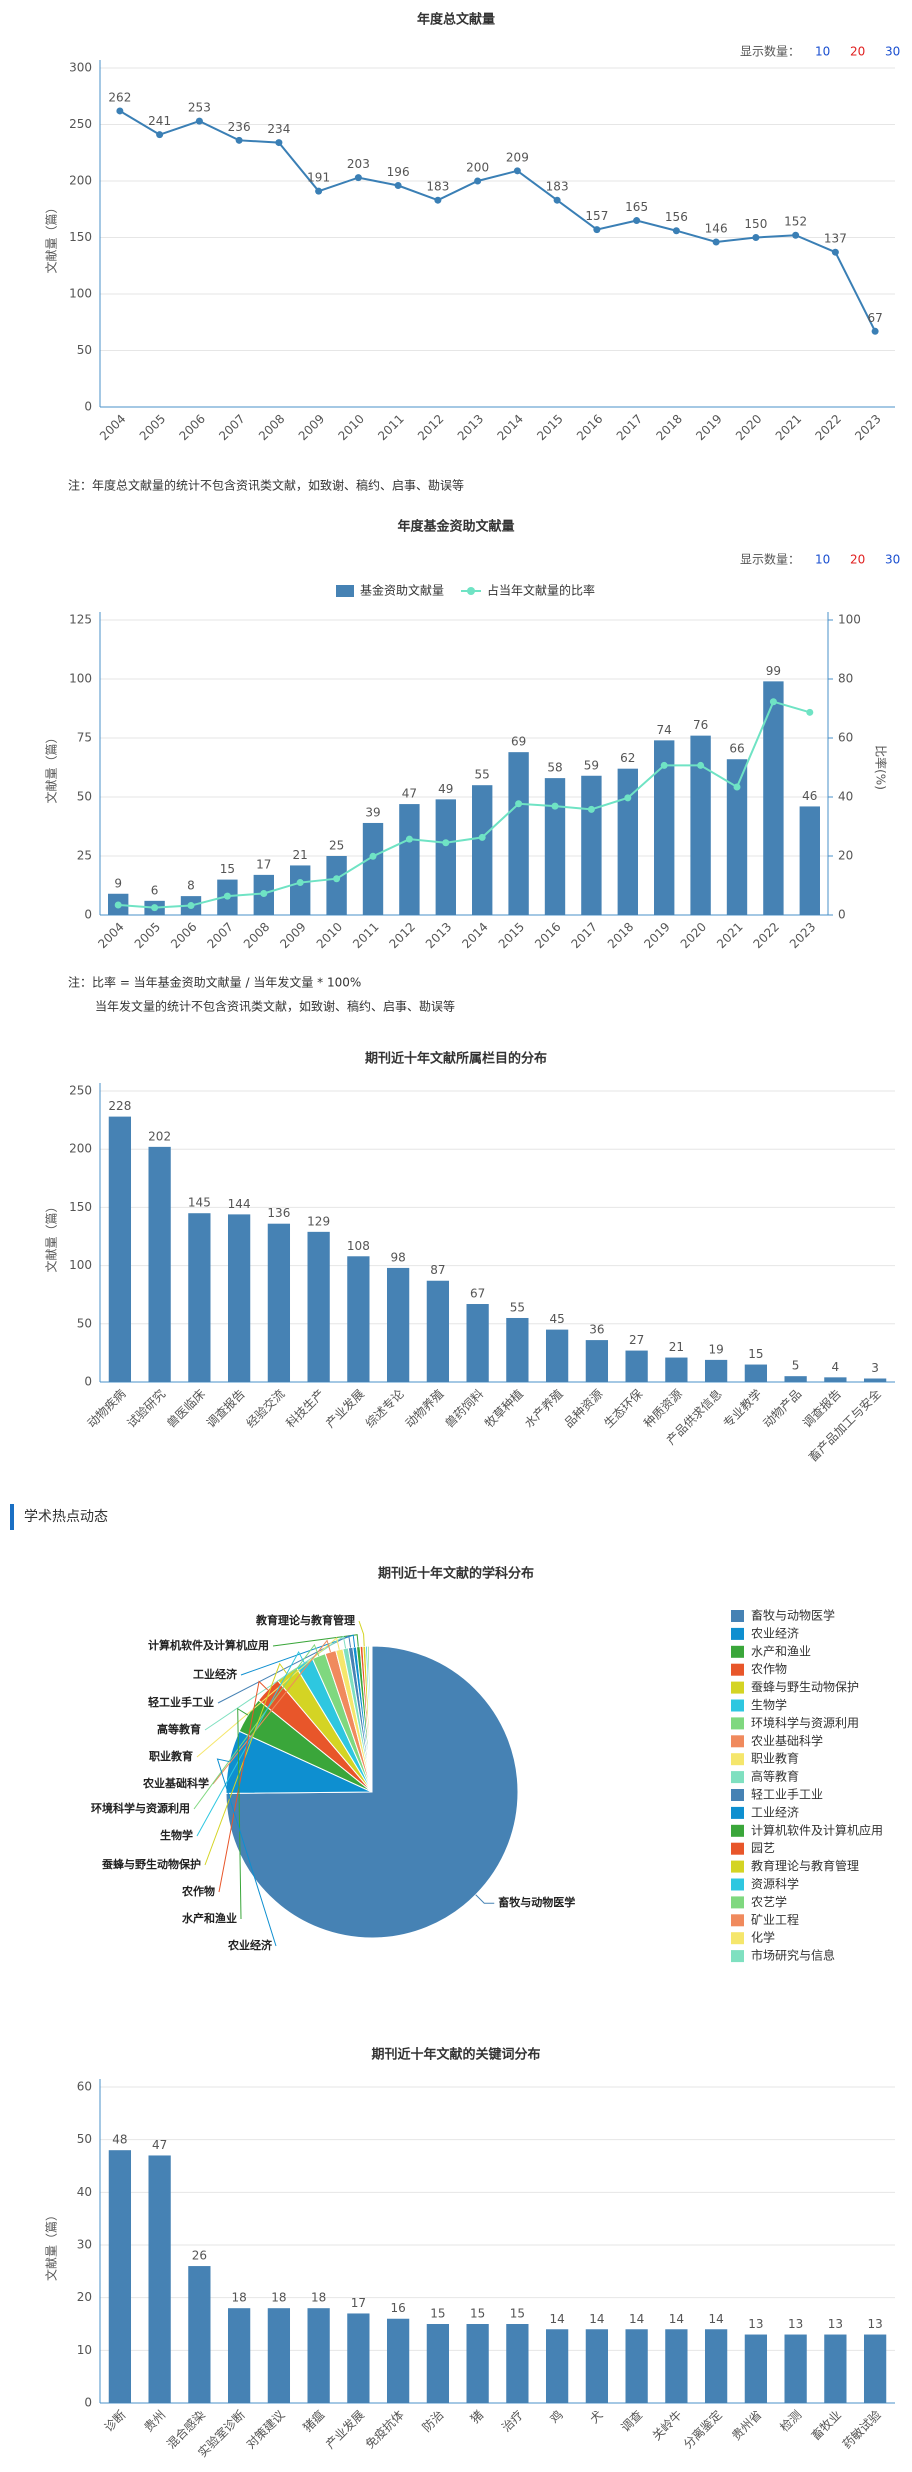 This screenshot has height=2472, width=912. I want to click on legend-label: 蚕蜂与野生动物保护, so click(805, 1687).